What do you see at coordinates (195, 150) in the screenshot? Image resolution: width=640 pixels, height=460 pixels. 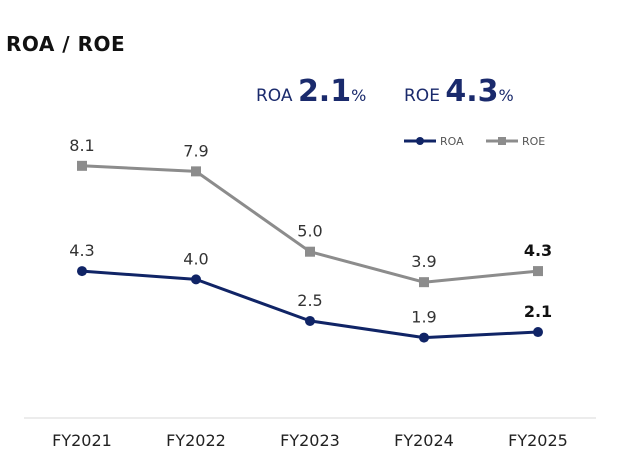 I see `roe-data-label-fy2022: 7.9` at bounding box center [195, 150].